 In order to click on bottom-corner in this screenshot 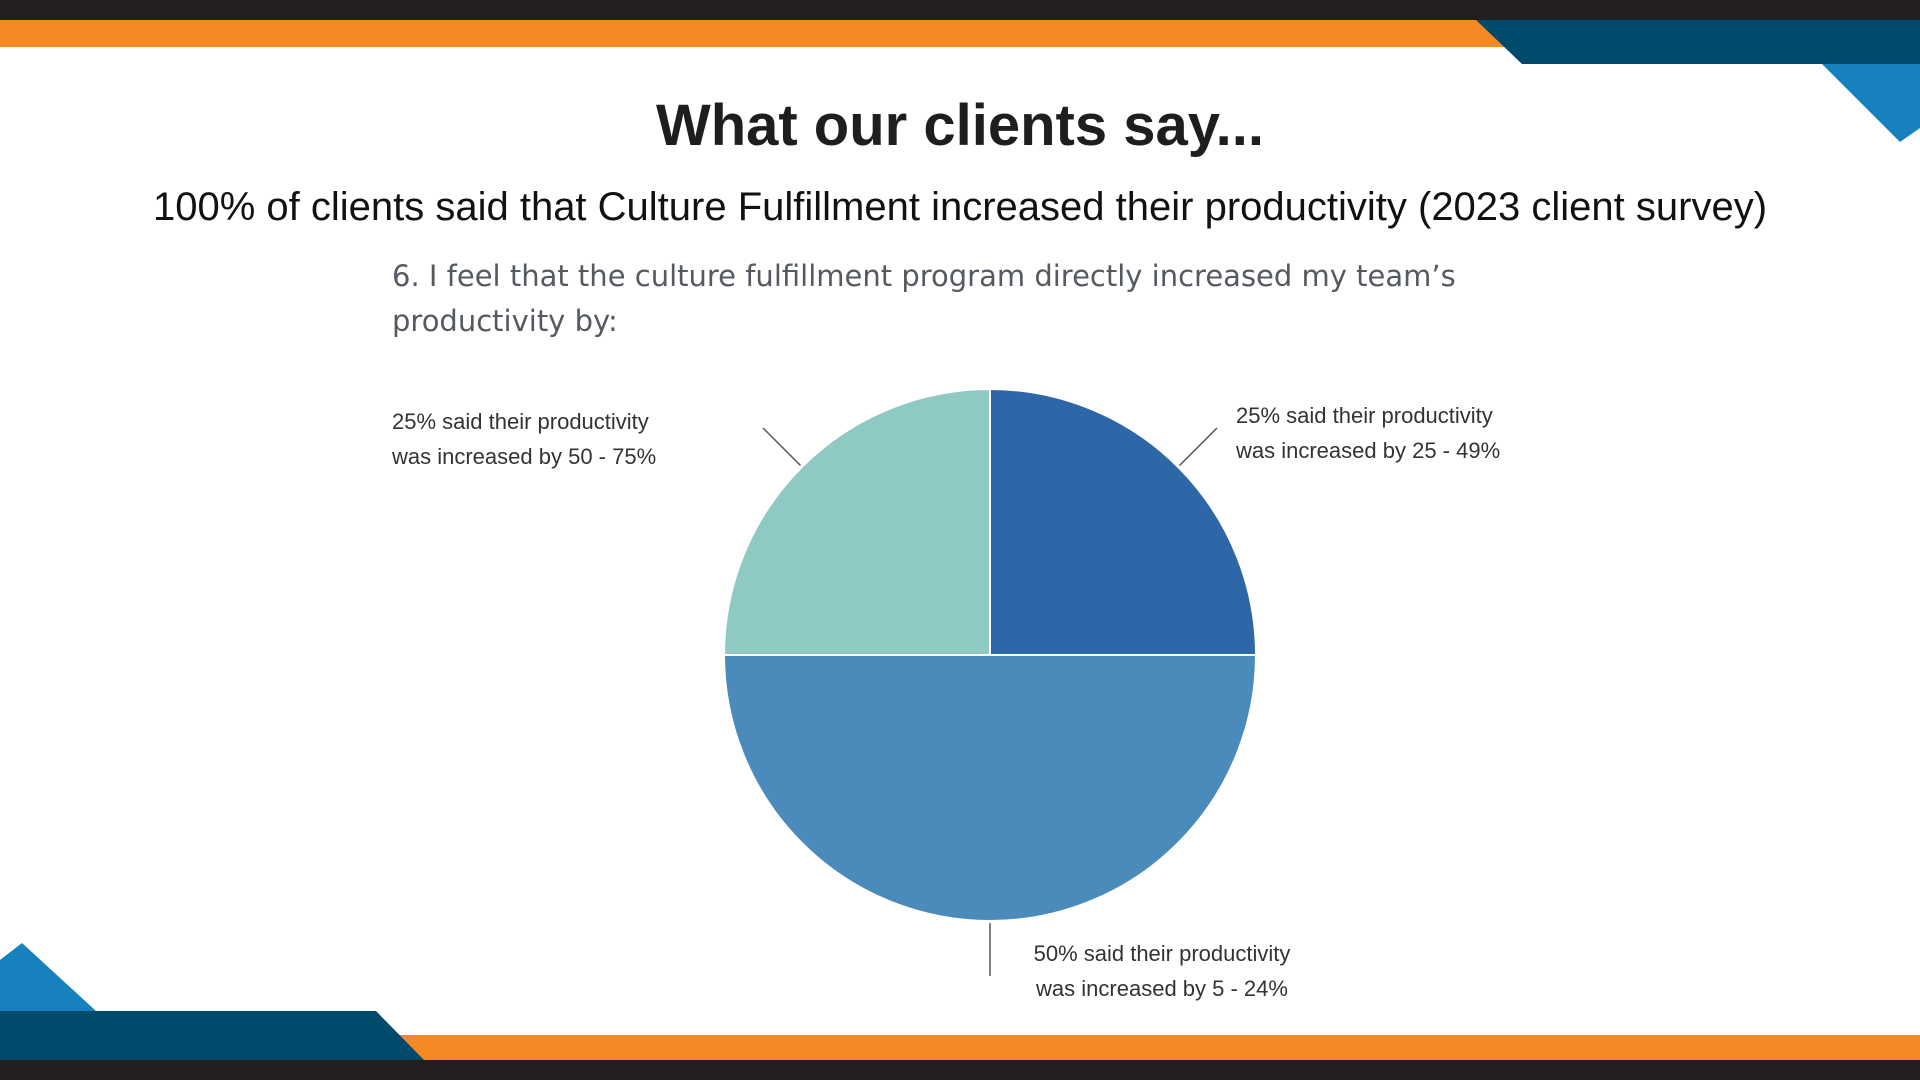, I will do `click(212, 1035)`.